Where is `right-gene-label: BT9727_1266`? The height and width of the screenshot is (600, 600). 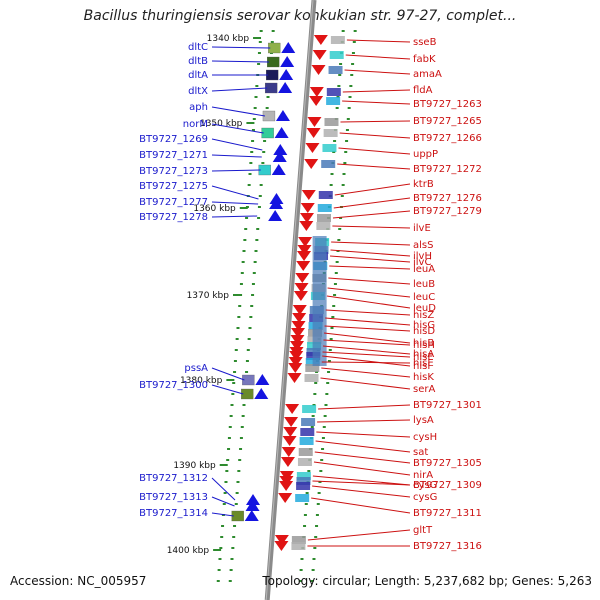 right-gene-label: BT9727_1266 is located at coordinates (447, 138).